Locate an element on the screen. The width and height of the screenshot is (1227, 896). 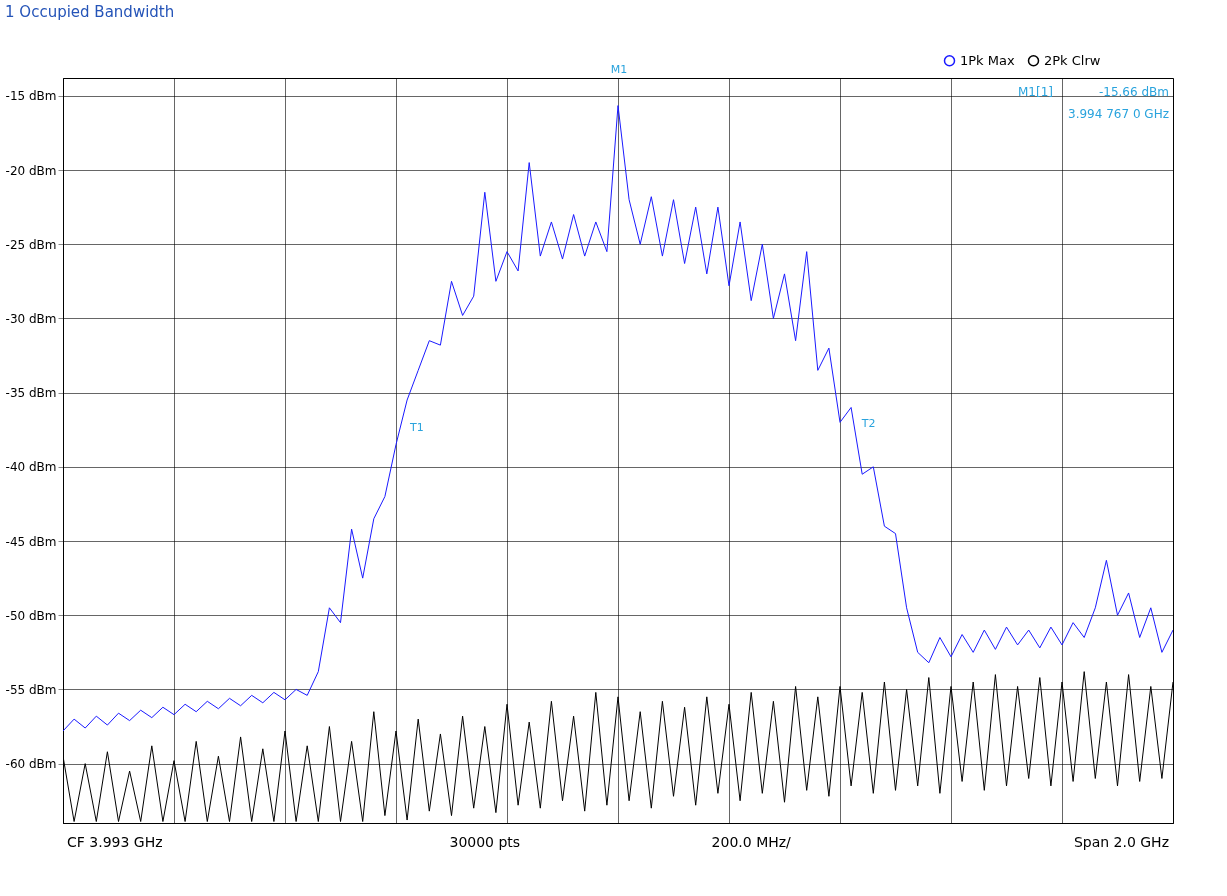
legend-label: 2Pk Clrw is located at coordinates (1072, 60).